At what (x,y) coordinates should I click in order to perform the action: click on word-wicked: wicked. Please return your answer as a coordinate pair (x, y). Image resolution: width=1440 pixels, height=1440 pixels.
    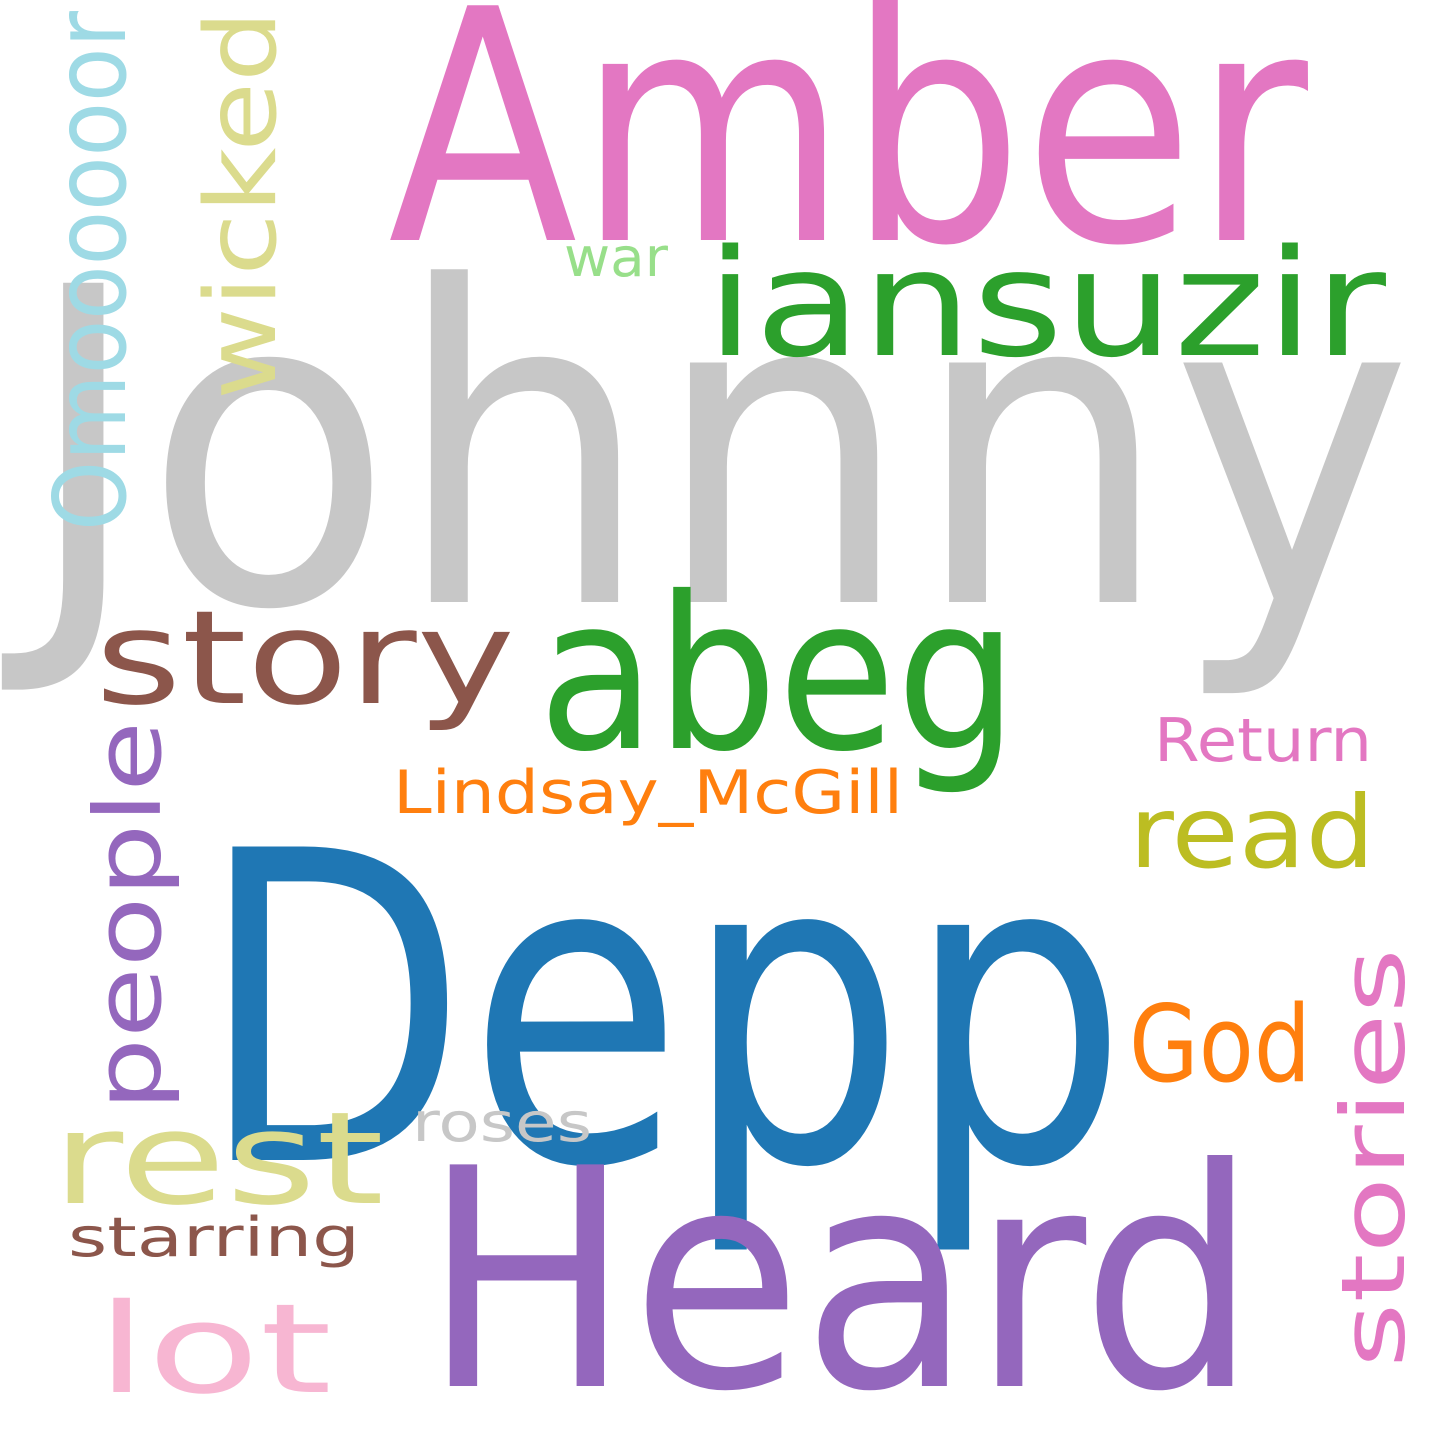
    Looking at the image, I should click on (242, 205).